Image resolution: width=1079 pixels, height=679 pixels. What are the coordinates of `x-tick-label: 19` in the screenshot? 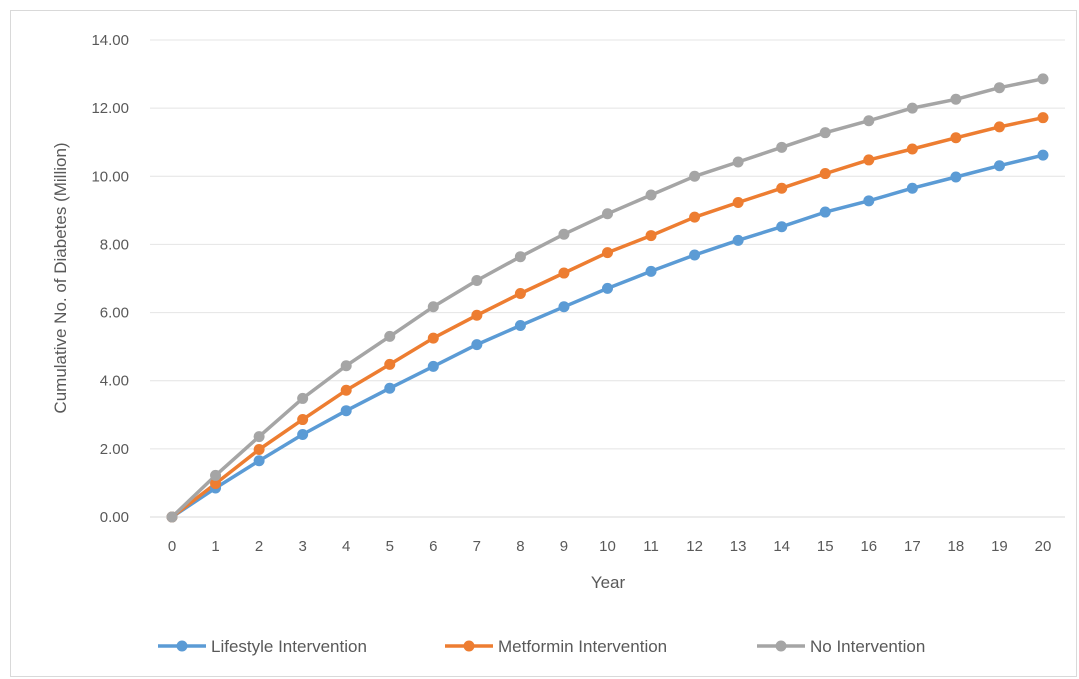 It's located at (999, 546).